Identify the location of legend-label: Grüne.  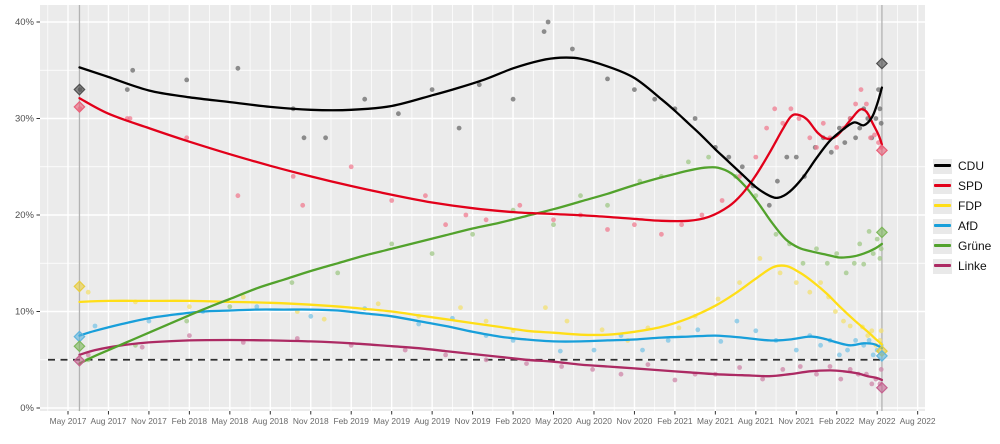
(975, 246).